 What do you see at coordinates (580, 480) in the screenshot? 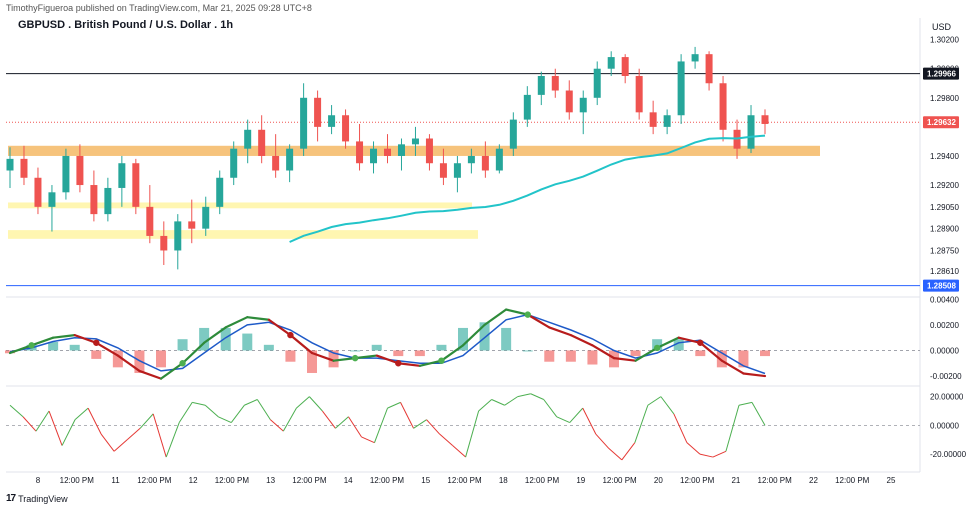
I see `time-tick-label: 19` at bounding box center [580, 480].